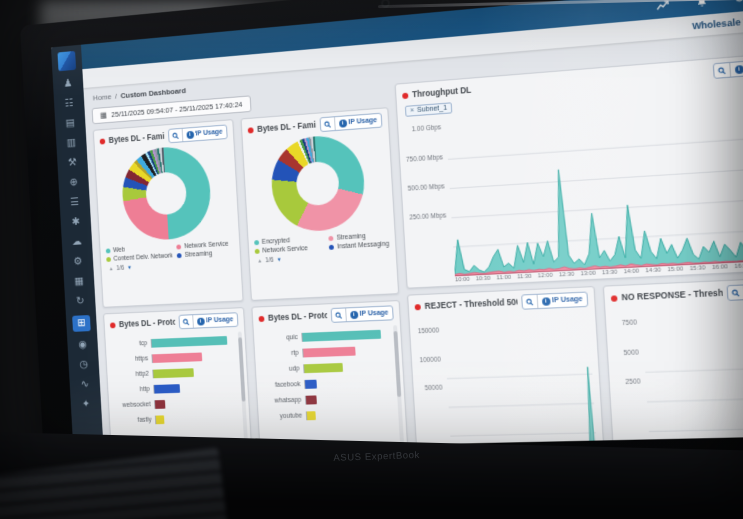 This screenshot has height=519, width=743. I want to click on x-axis-label: 14:00, so click(631, 272).